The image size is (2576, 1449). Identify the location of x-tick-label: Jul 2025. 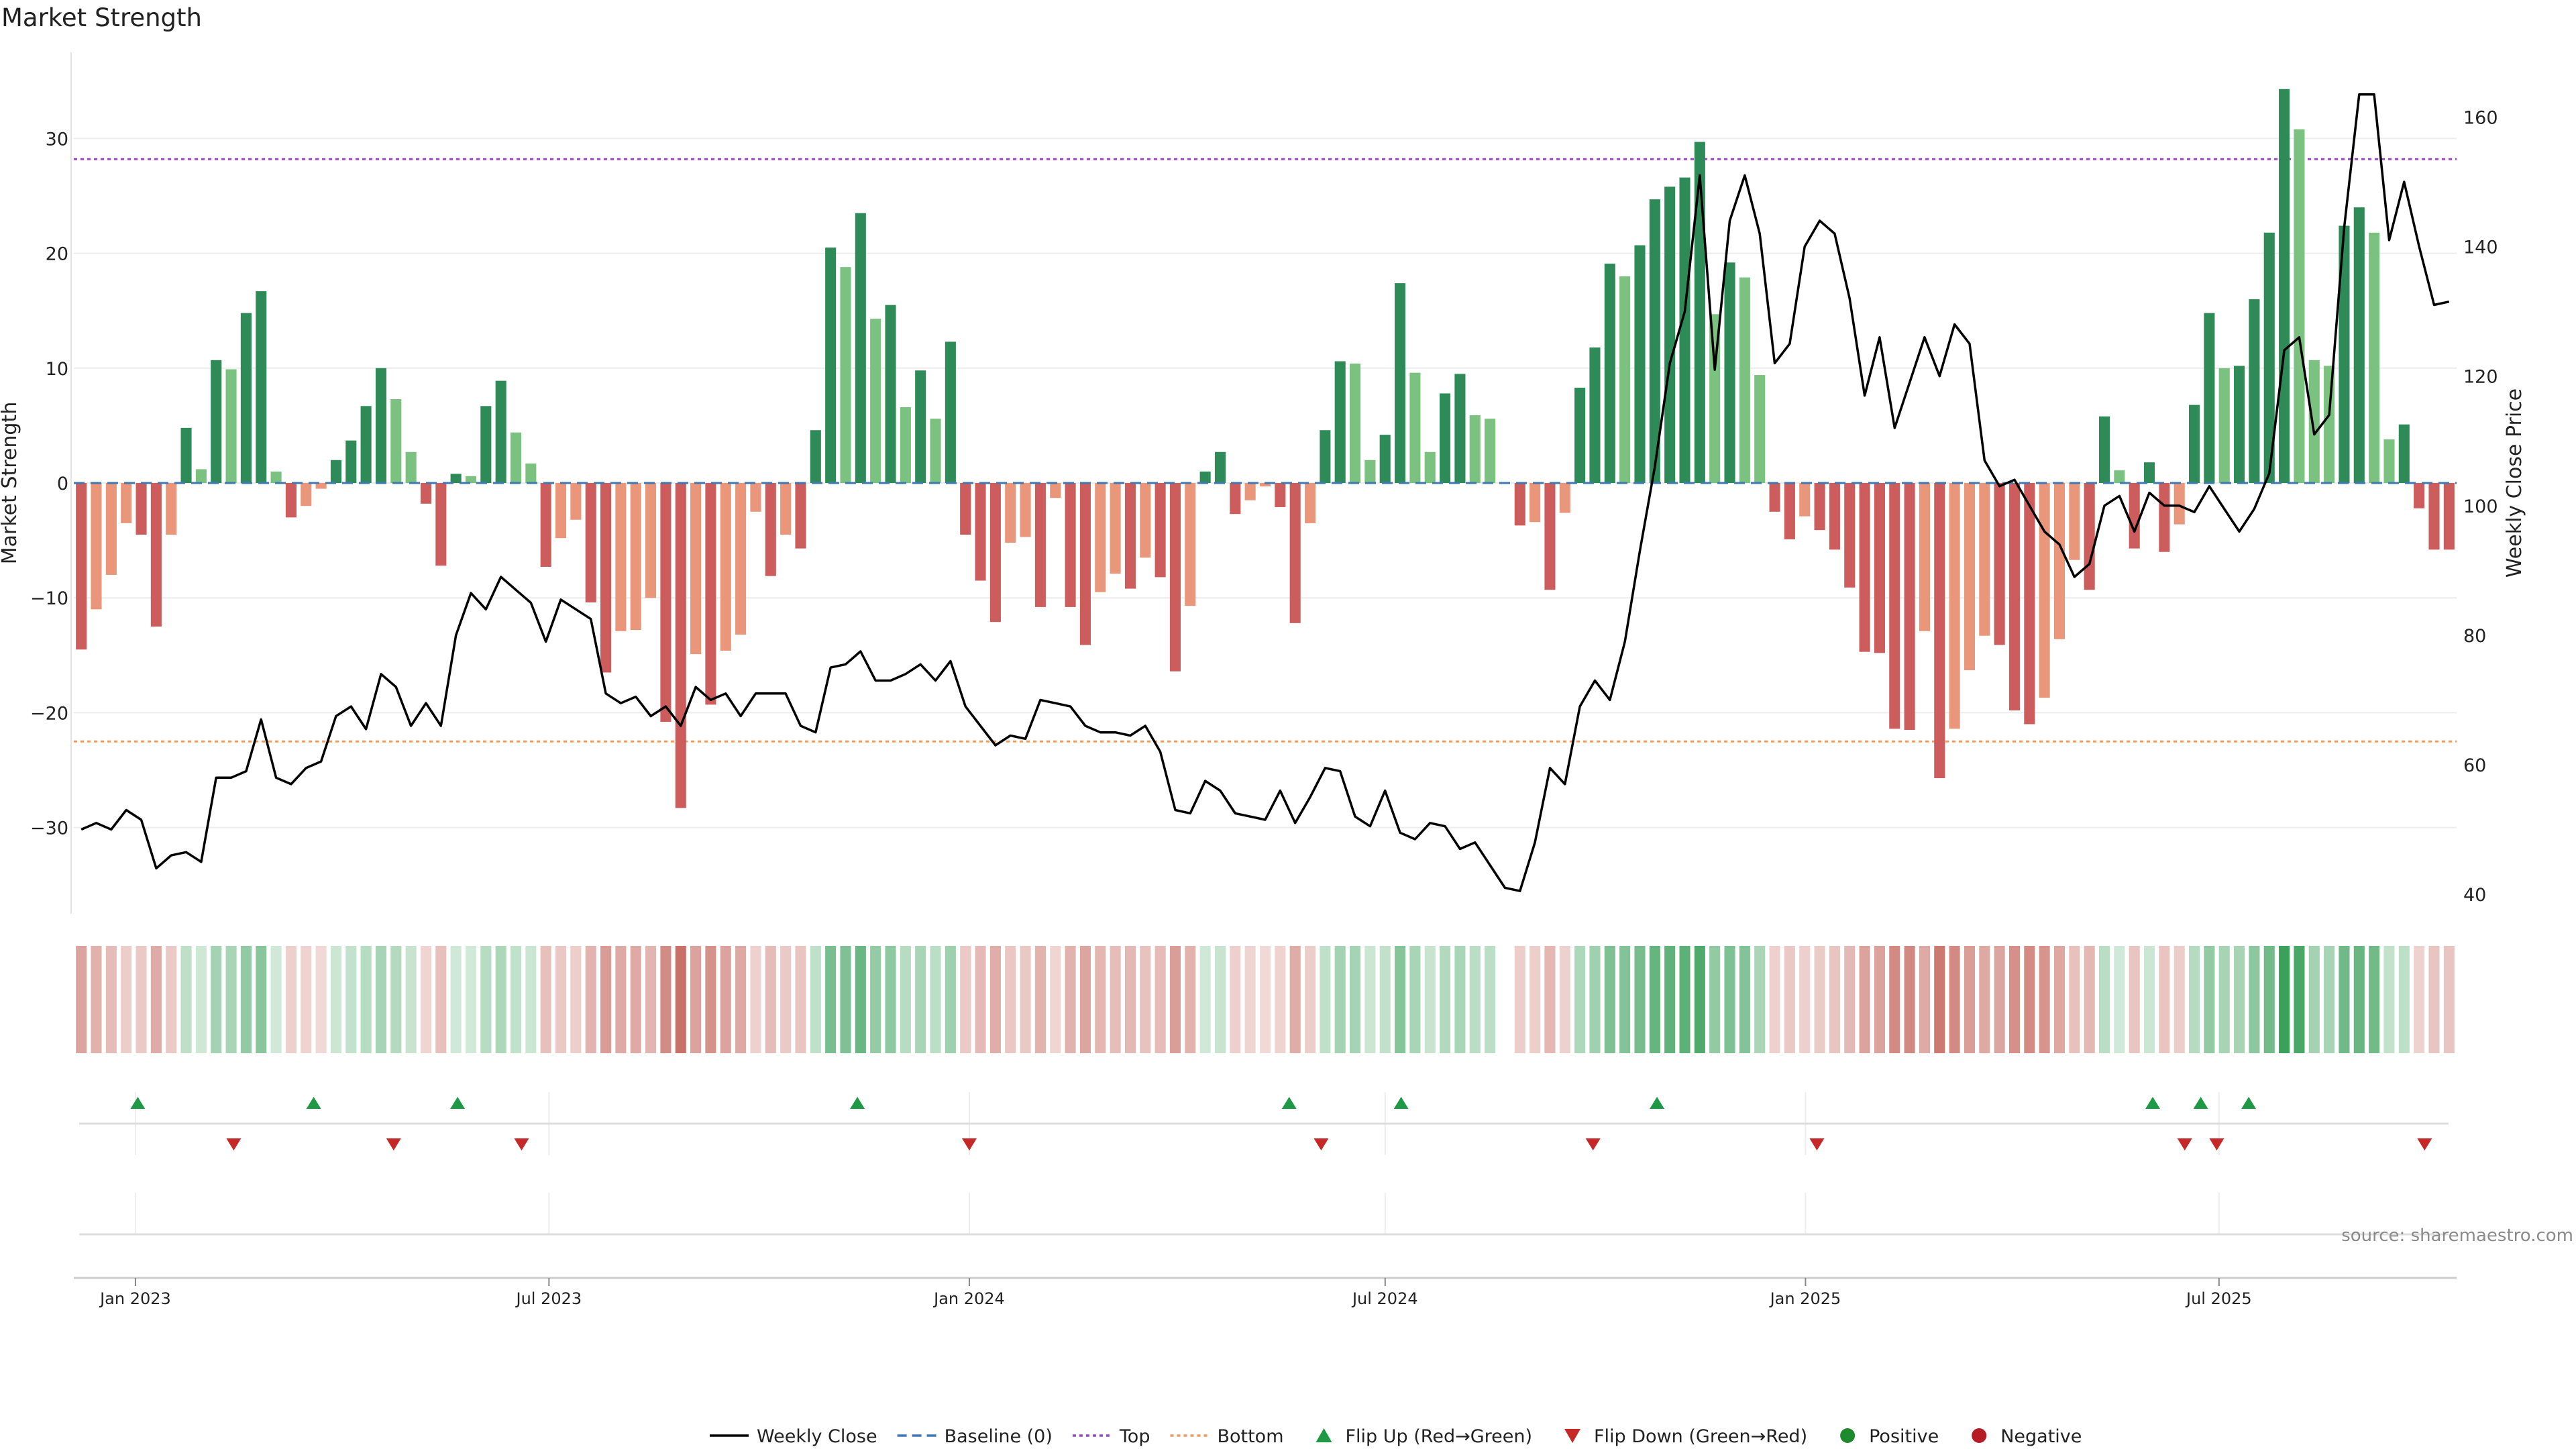
(2218, 1298).